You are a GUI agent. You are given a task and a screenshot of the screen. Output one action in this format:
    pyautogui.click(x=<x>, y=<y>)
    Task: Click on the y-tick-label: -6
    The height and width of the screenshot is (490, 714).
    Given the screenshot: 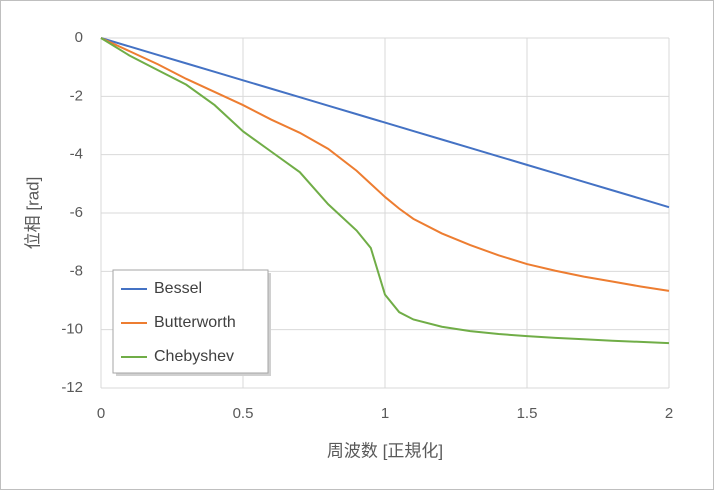 What is the action you would take?
    pyautogui.click(x=76, y=212)
    